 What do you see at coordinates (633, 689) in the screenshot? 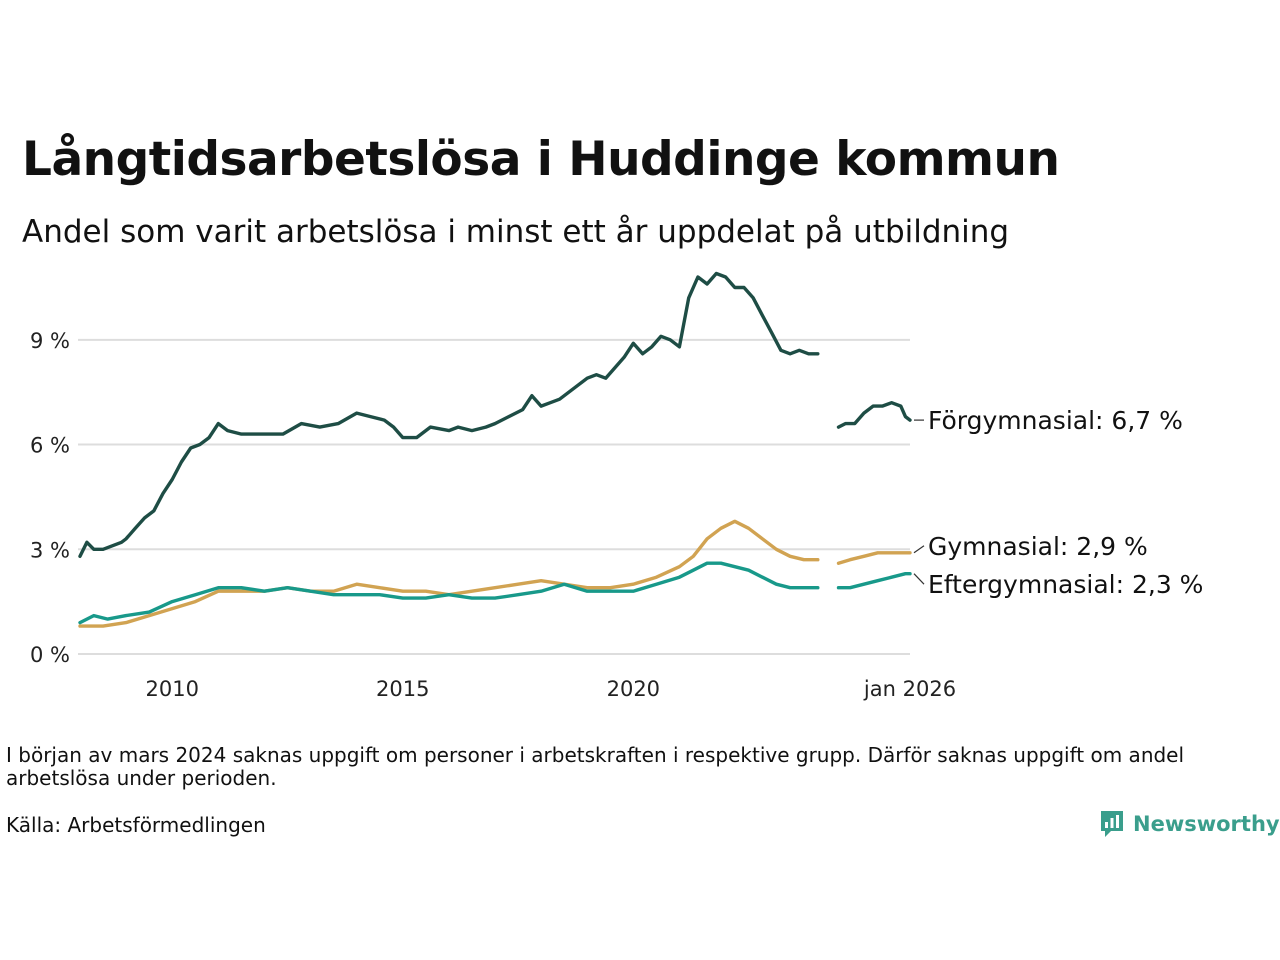
I see `x-tick-label: 2020` at bounding box center [633, 689].